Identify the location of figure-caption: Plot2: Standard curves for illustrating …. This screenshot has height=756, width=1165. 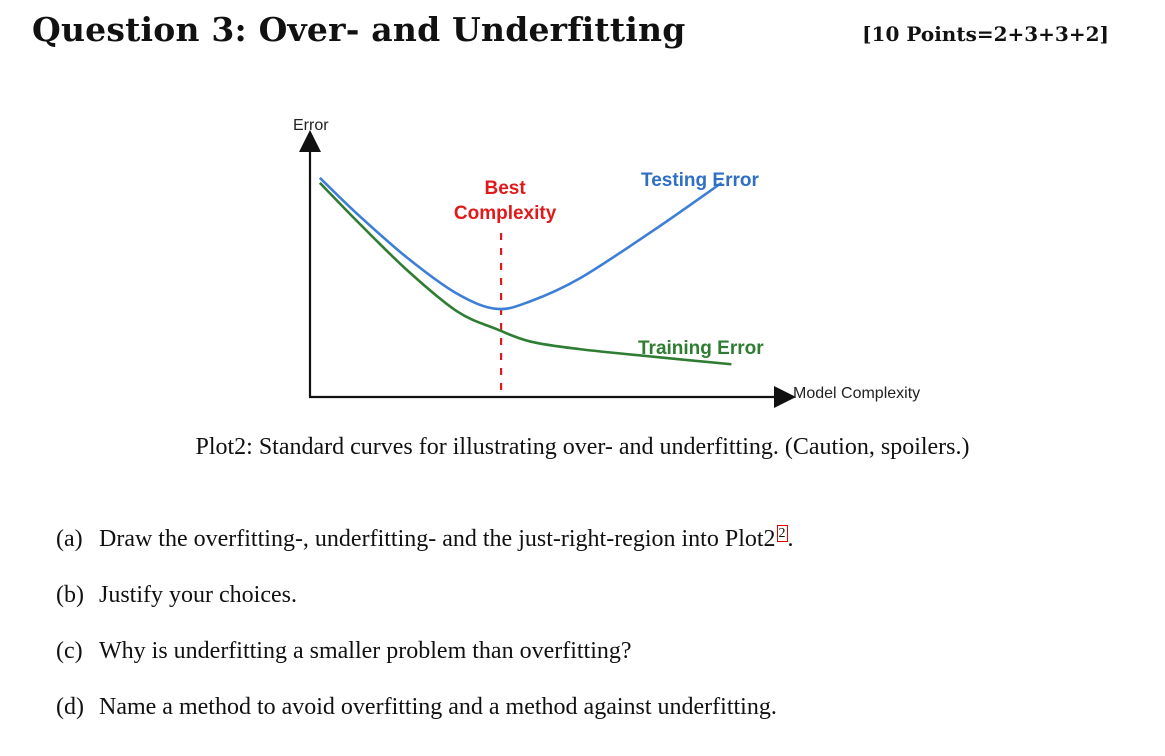
(582, 447).